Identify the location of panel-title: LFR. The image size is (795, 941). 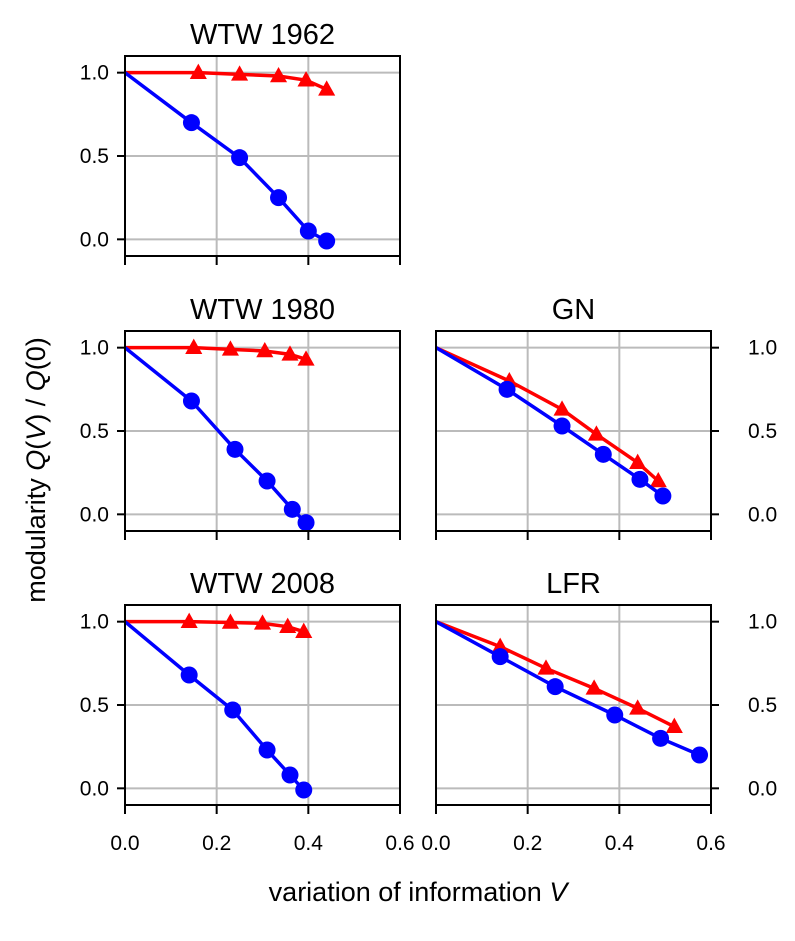
(573, 584).